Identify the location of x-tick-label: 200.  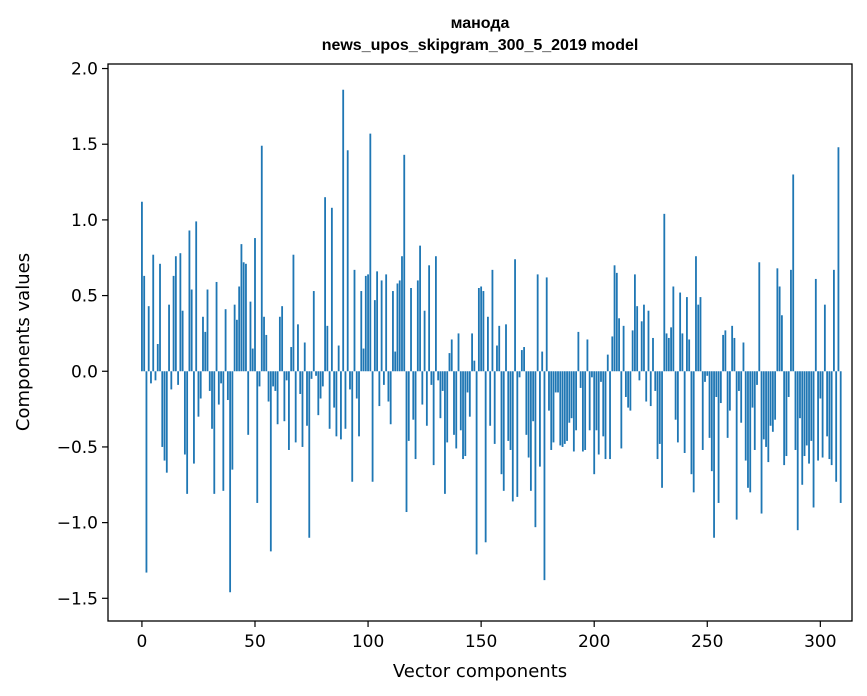
(594, 642).